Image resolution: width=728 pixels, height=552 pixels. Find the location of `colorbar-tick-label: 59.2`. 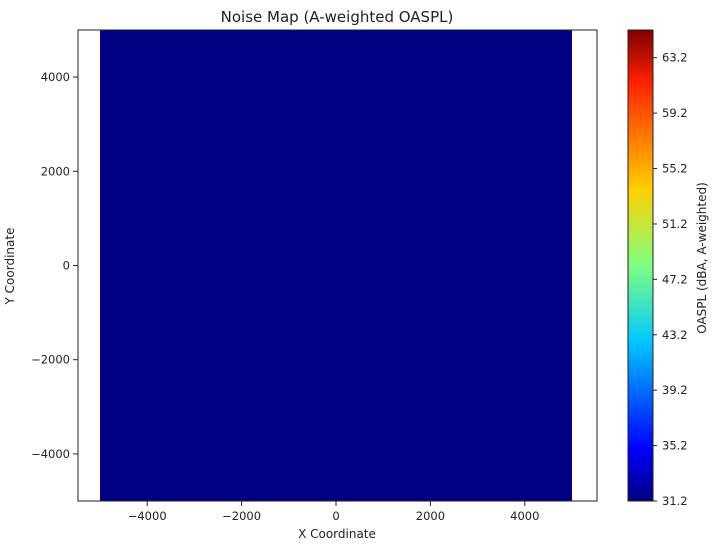

colorbar-tick-label: 59.2 is located at coordinates (675, 113).